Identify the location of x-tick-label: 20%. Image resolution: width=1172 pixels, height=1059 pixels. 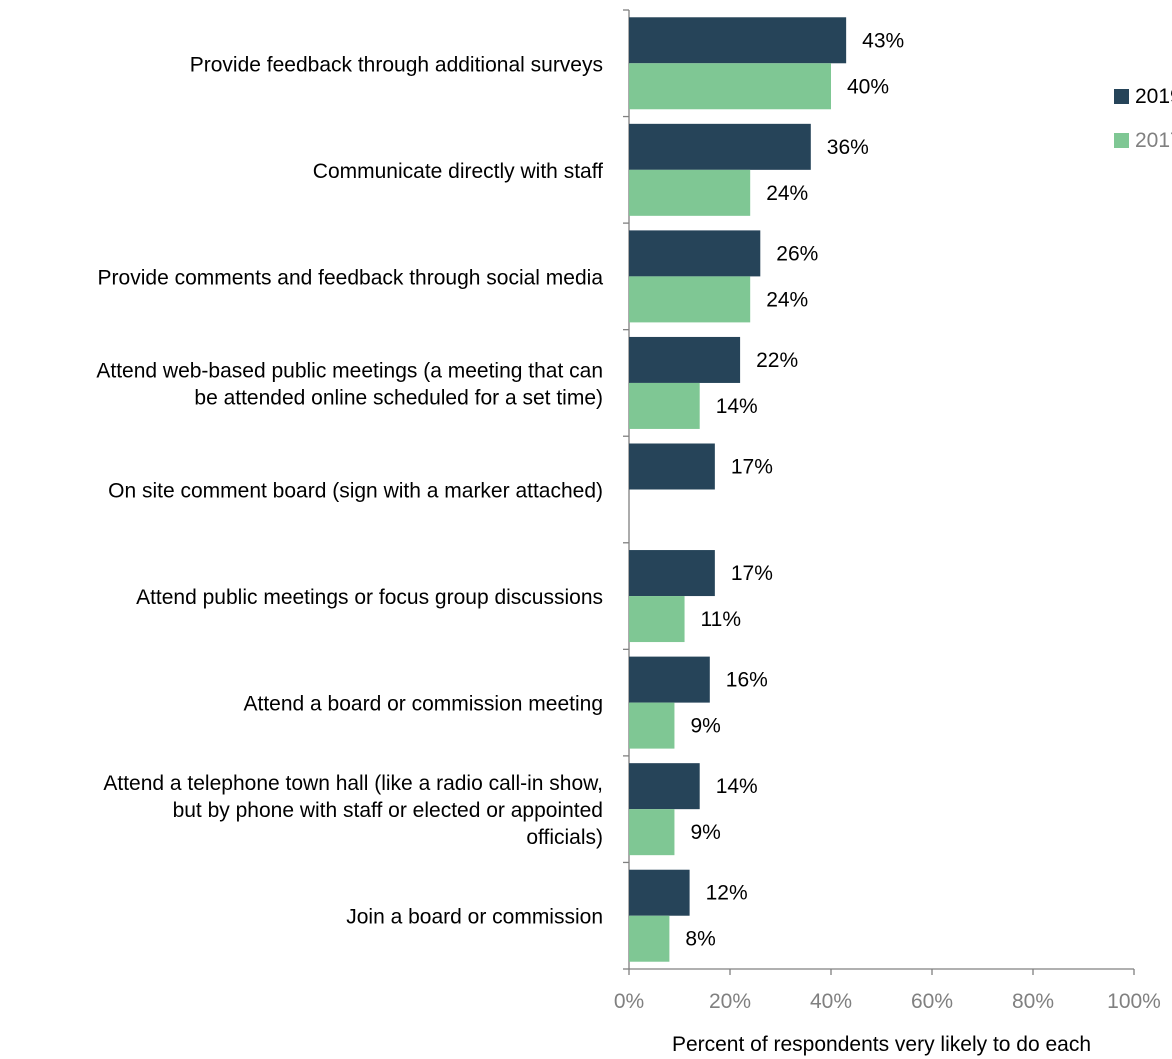
(730, 1001).